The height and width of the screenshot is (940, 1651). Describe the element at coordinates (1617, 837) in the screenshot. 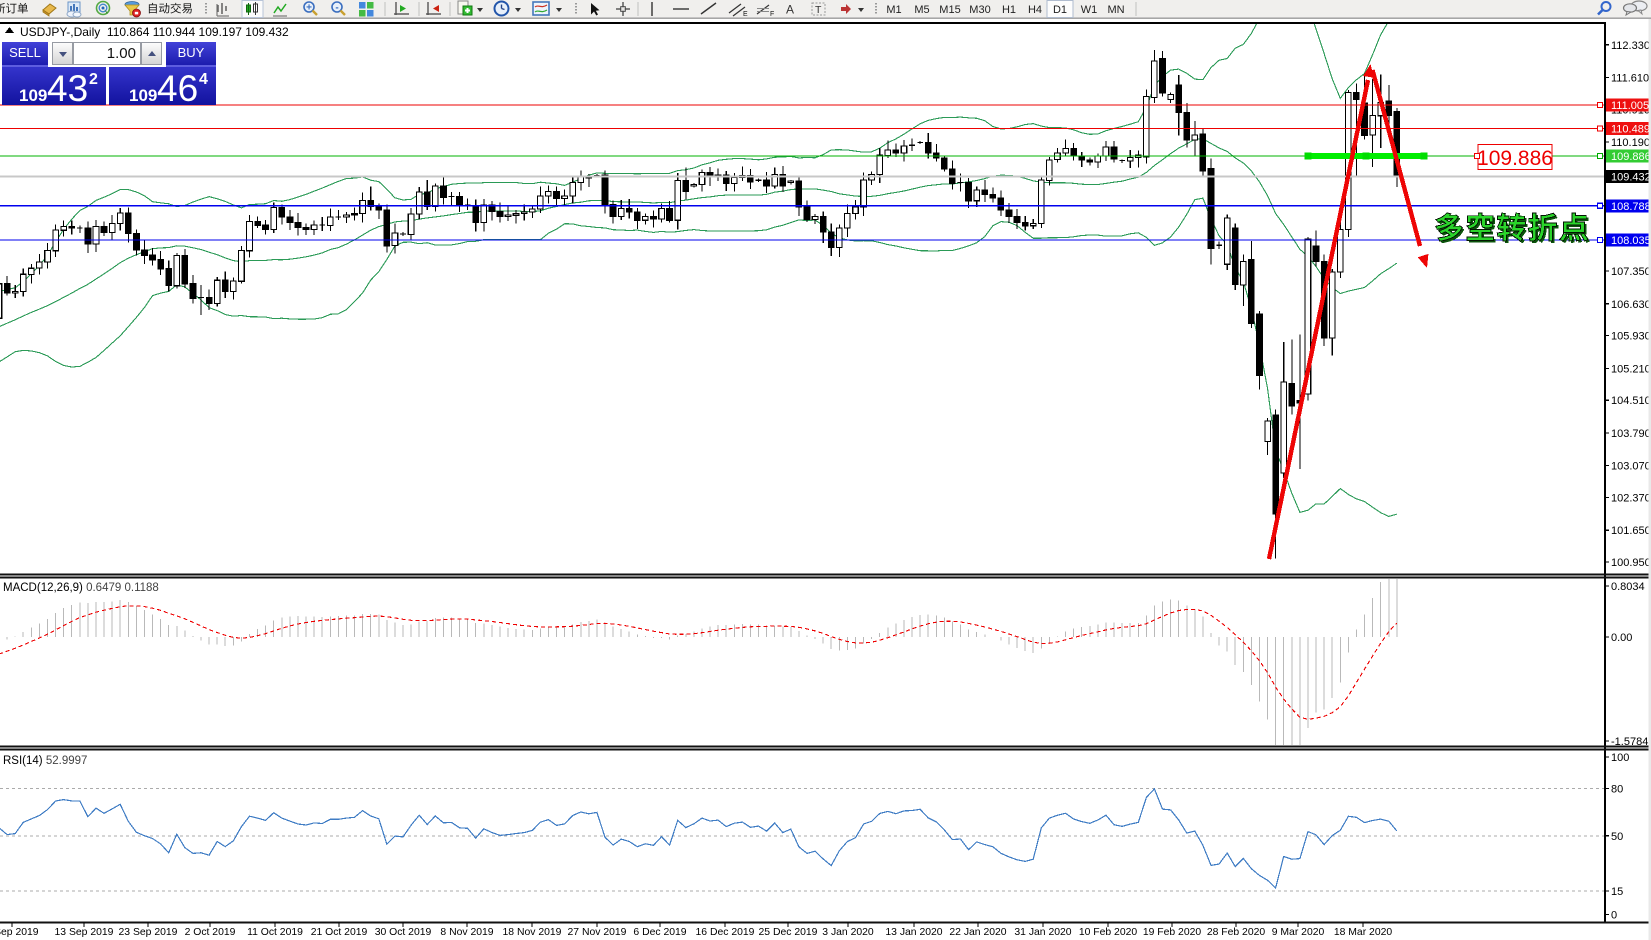

I see `svg-text: 50` at that location.